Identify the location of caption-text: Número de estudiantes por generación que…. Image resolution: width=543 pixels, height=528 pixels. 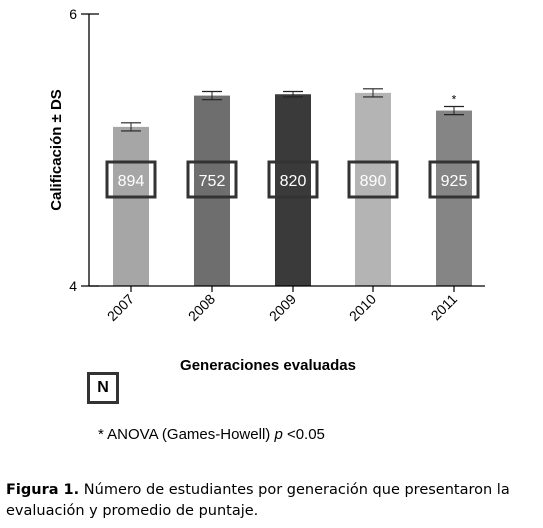
(258, 500).